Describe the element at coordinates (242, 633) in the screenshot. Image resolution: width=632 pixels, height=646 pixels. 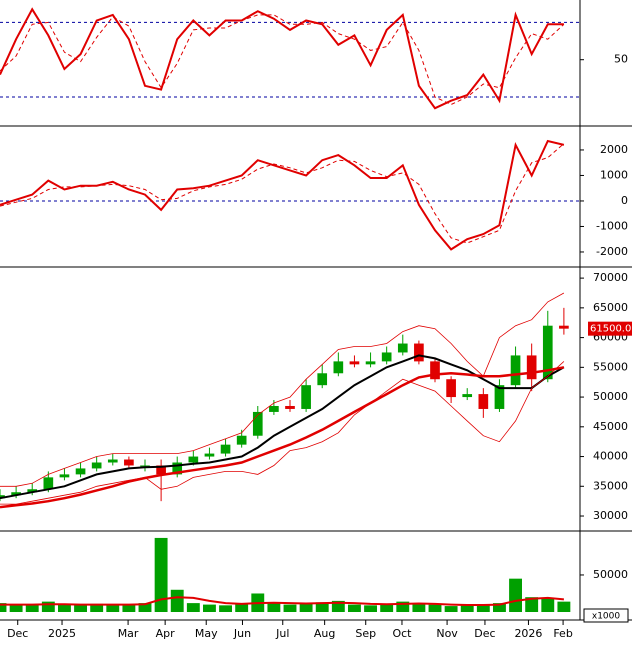
I see `x-tick-label: Jun` at that location.